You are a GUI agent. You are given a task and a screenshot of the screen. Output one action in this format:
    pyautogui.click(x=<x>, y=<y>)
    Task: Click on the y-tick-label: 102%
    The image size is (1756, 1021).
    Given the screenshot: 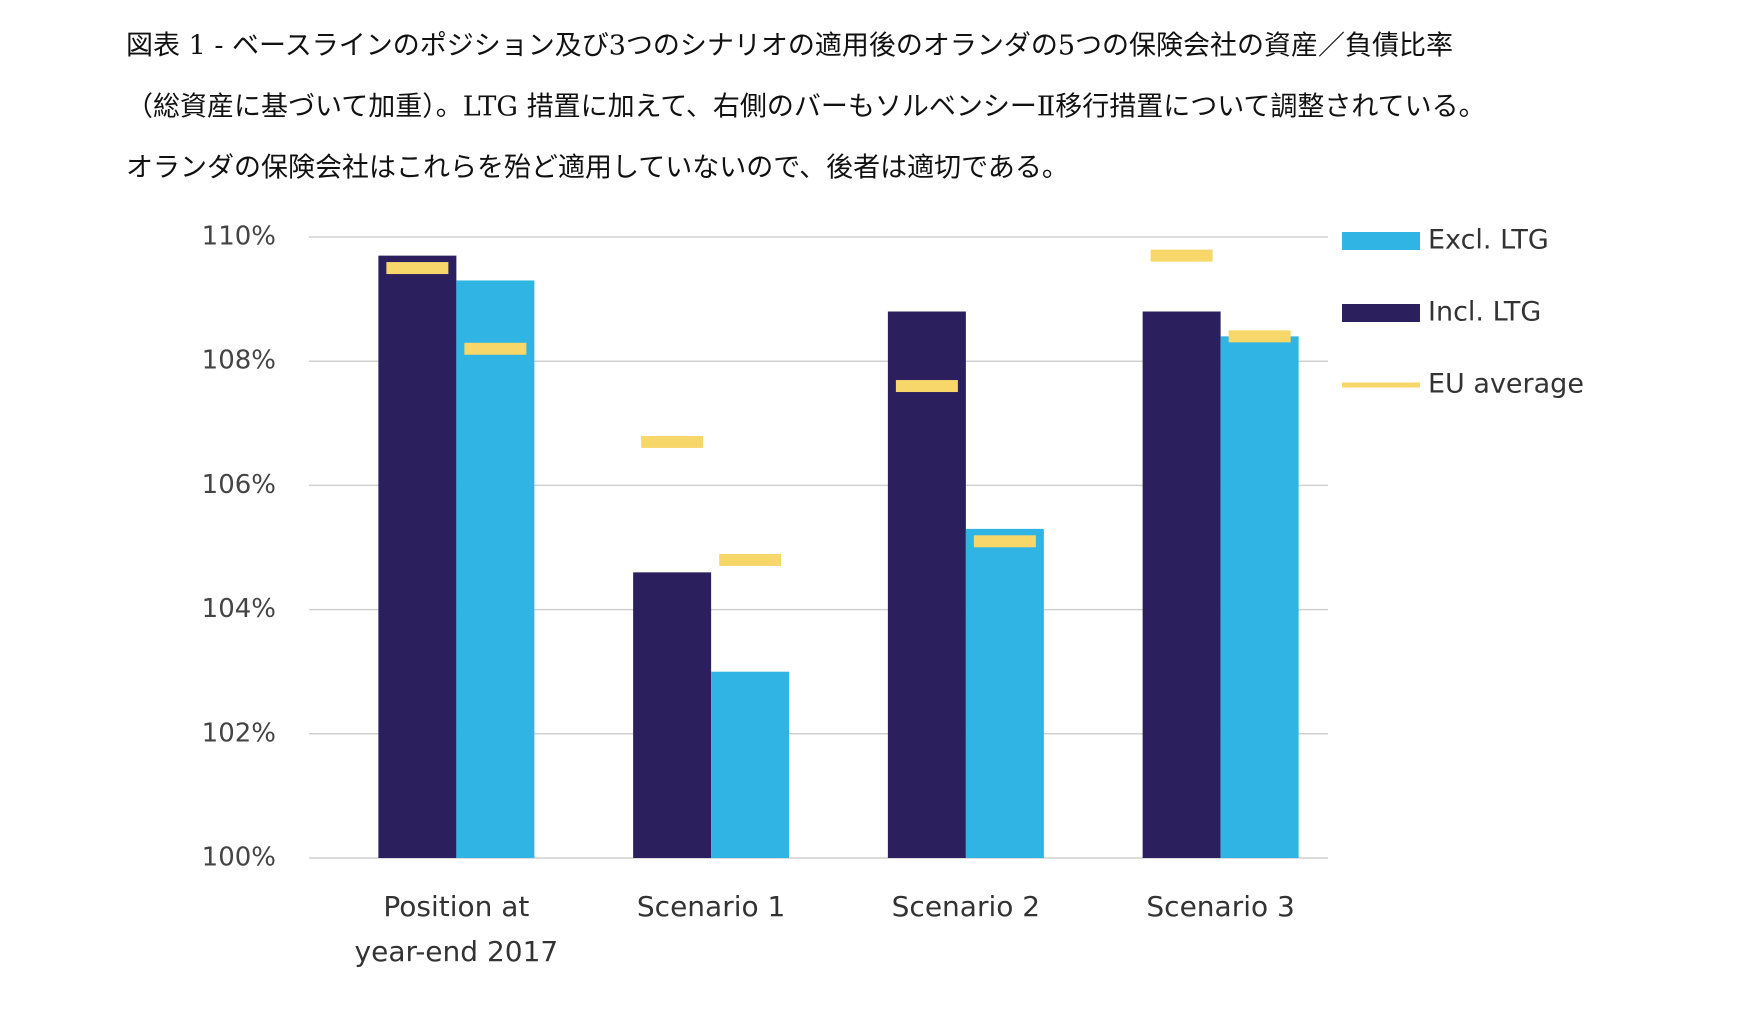 What is the action you would take?
    pyautogui.click(x=239, y=733)
    